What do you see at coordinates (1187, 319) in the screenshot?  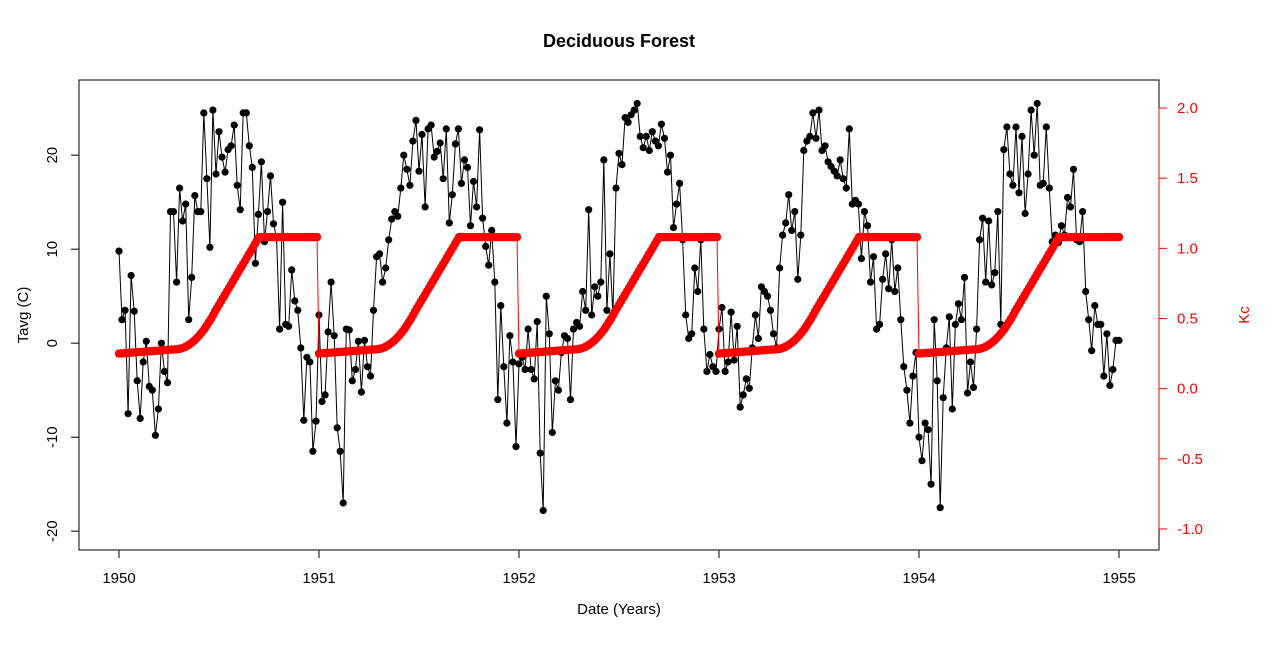 I see `y2-tick-label: 0.5` at bounding box center [1187, 319].